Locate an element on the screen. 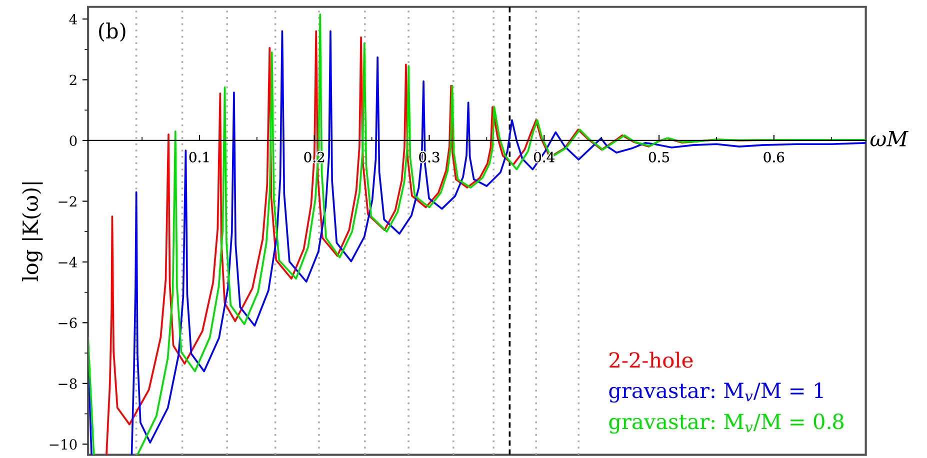  y-tick-label: 2 is located at coordinates (73, 80).